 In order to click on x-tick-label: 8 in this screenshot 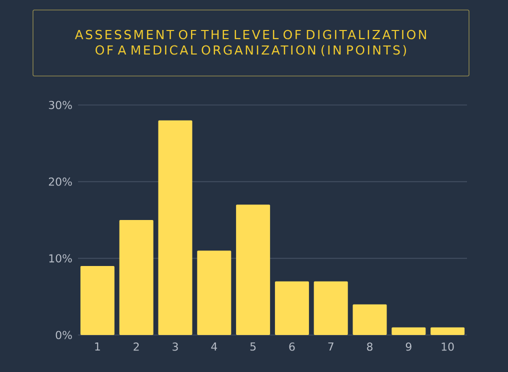, I will do `click(369, 346)`.